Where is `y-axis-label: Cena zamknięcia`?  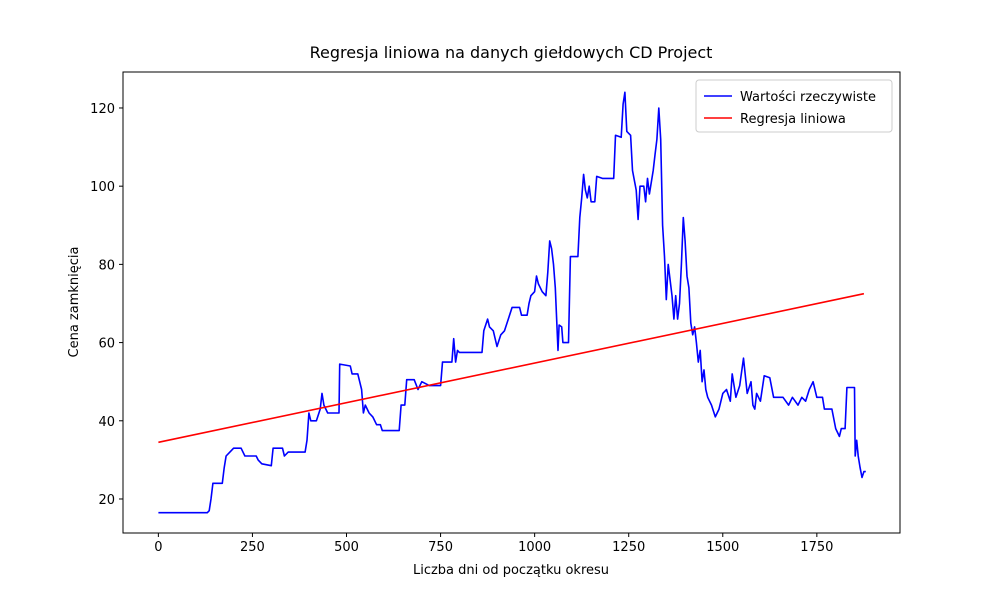
y-axis-label: Cena zamknięcia is located at coordinates (74, 302).